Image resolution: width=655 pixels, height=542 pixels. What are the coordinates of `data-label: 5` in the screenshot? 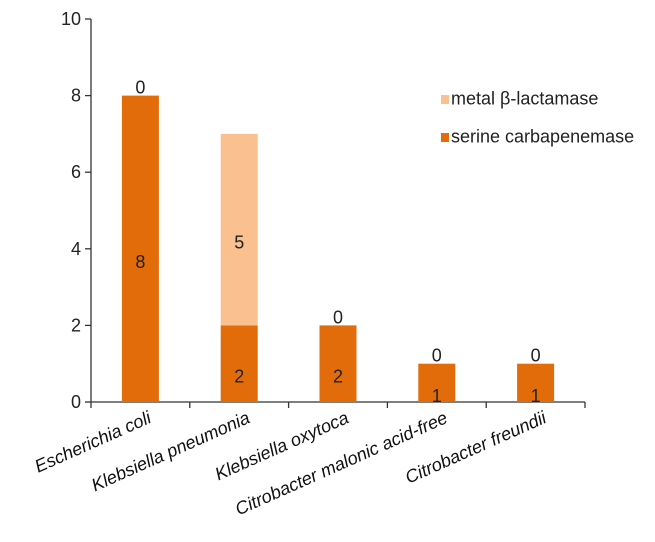 It's located at (239, 243).